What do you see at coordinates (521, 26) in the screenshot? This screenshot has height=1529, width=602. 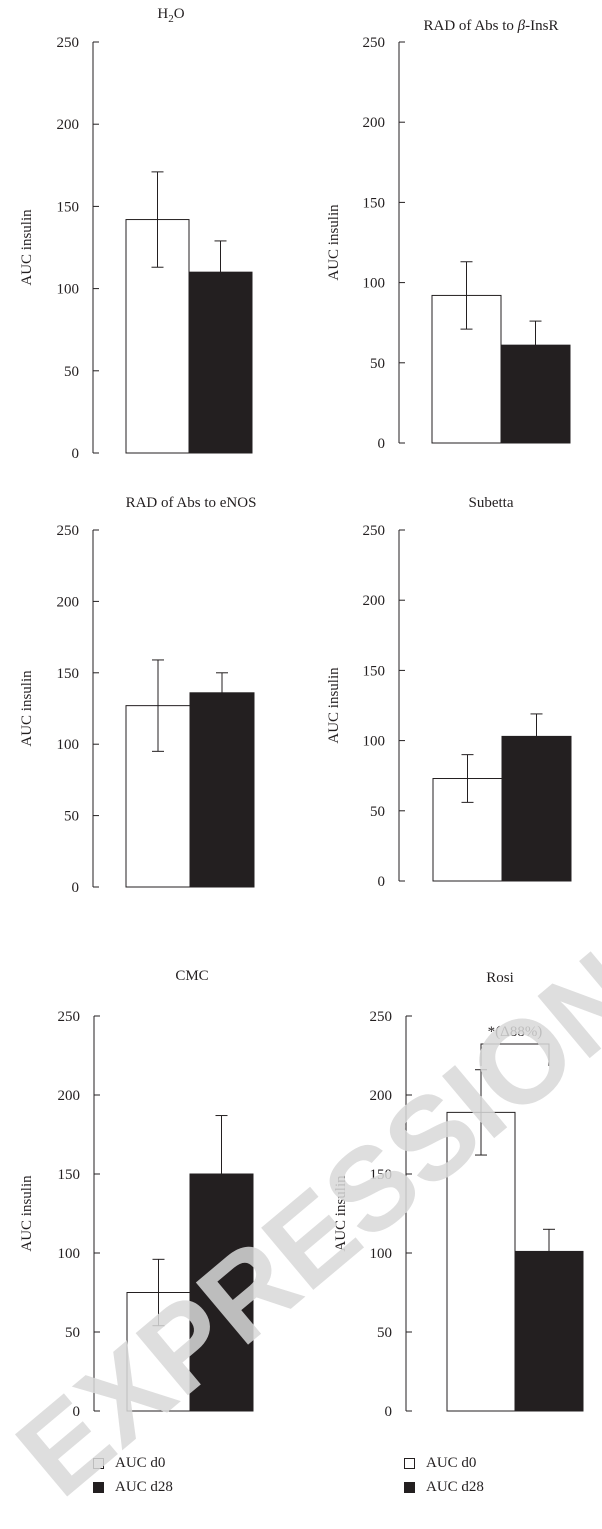 I see `title-beta: β` at bounding box center [521, 26].